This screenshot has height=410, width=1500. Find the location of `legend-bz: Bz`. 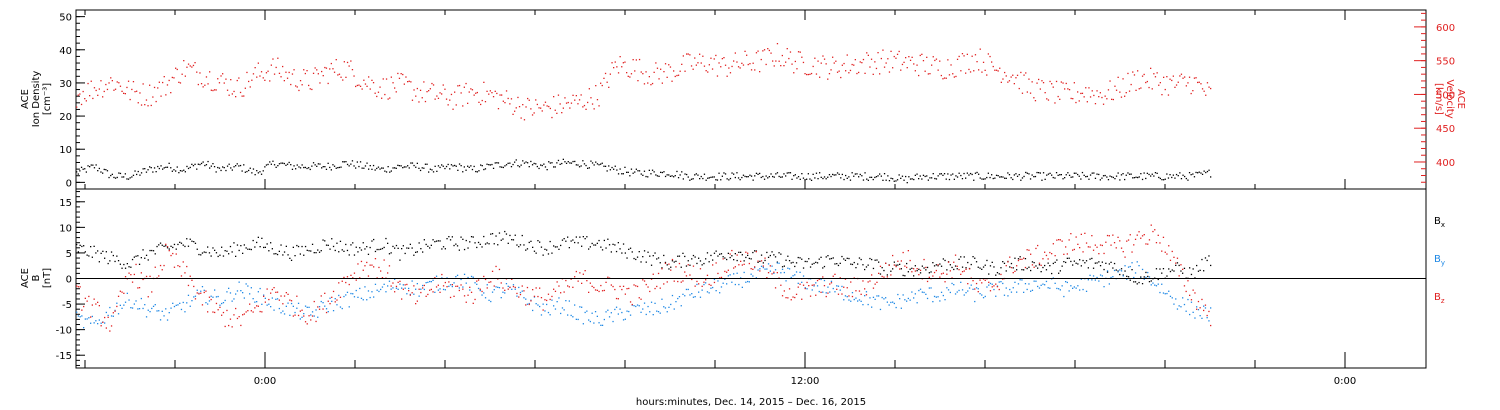

legend-bz: Bz is located at coordinates (1439, 298).